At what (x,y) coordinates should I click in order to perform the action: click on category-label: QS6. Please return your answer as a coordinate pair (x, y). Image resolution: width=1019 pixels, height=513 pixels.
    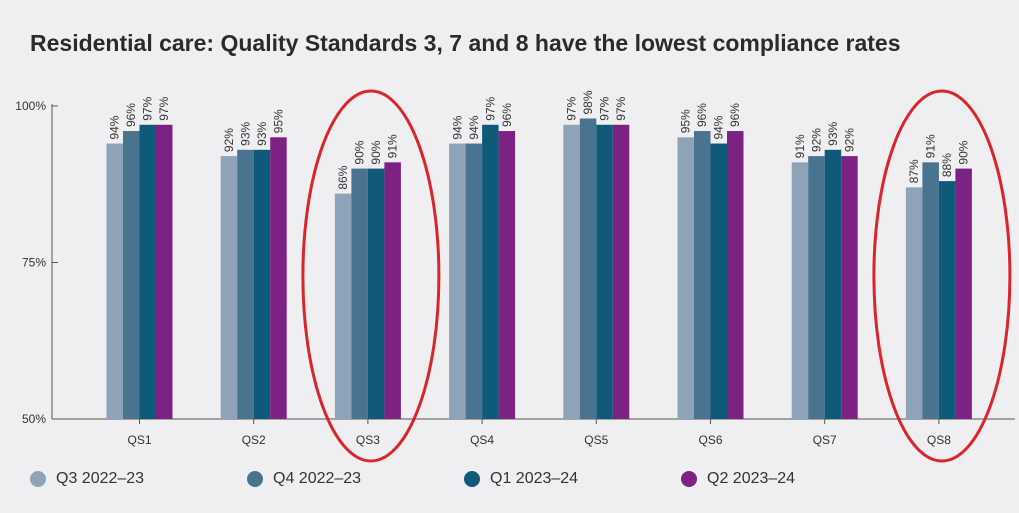
    Looking at the image, I should click on (710, 440).